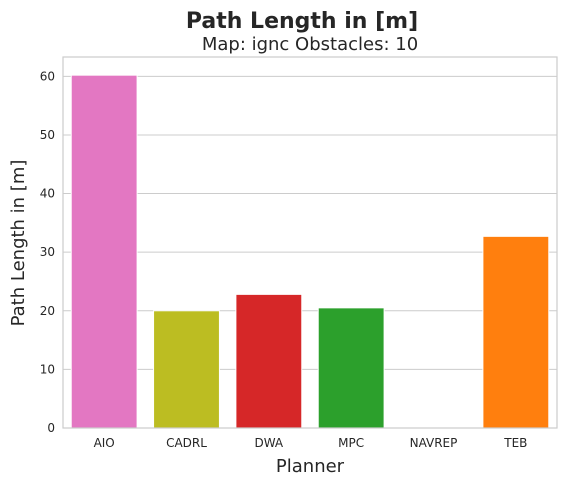  Describe the element at coordinates (51, 428) in the screenshot. I see `y-tick-label: 0` at that location.